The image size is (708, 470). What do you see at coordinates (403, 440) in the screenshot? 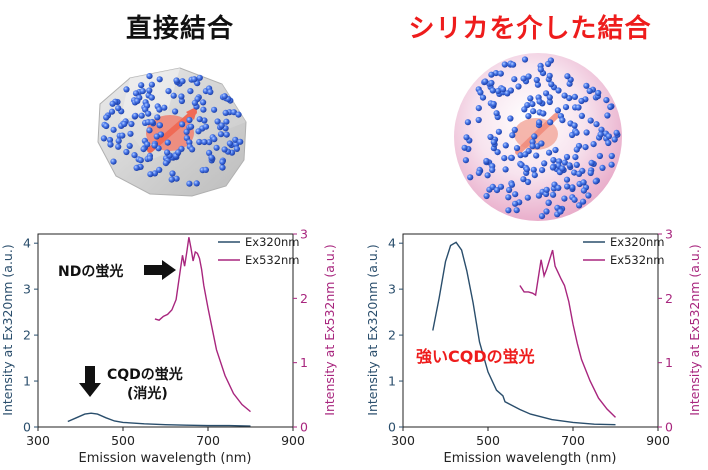
I see `x-tick-label: 300` at bounding box center [403, 440].